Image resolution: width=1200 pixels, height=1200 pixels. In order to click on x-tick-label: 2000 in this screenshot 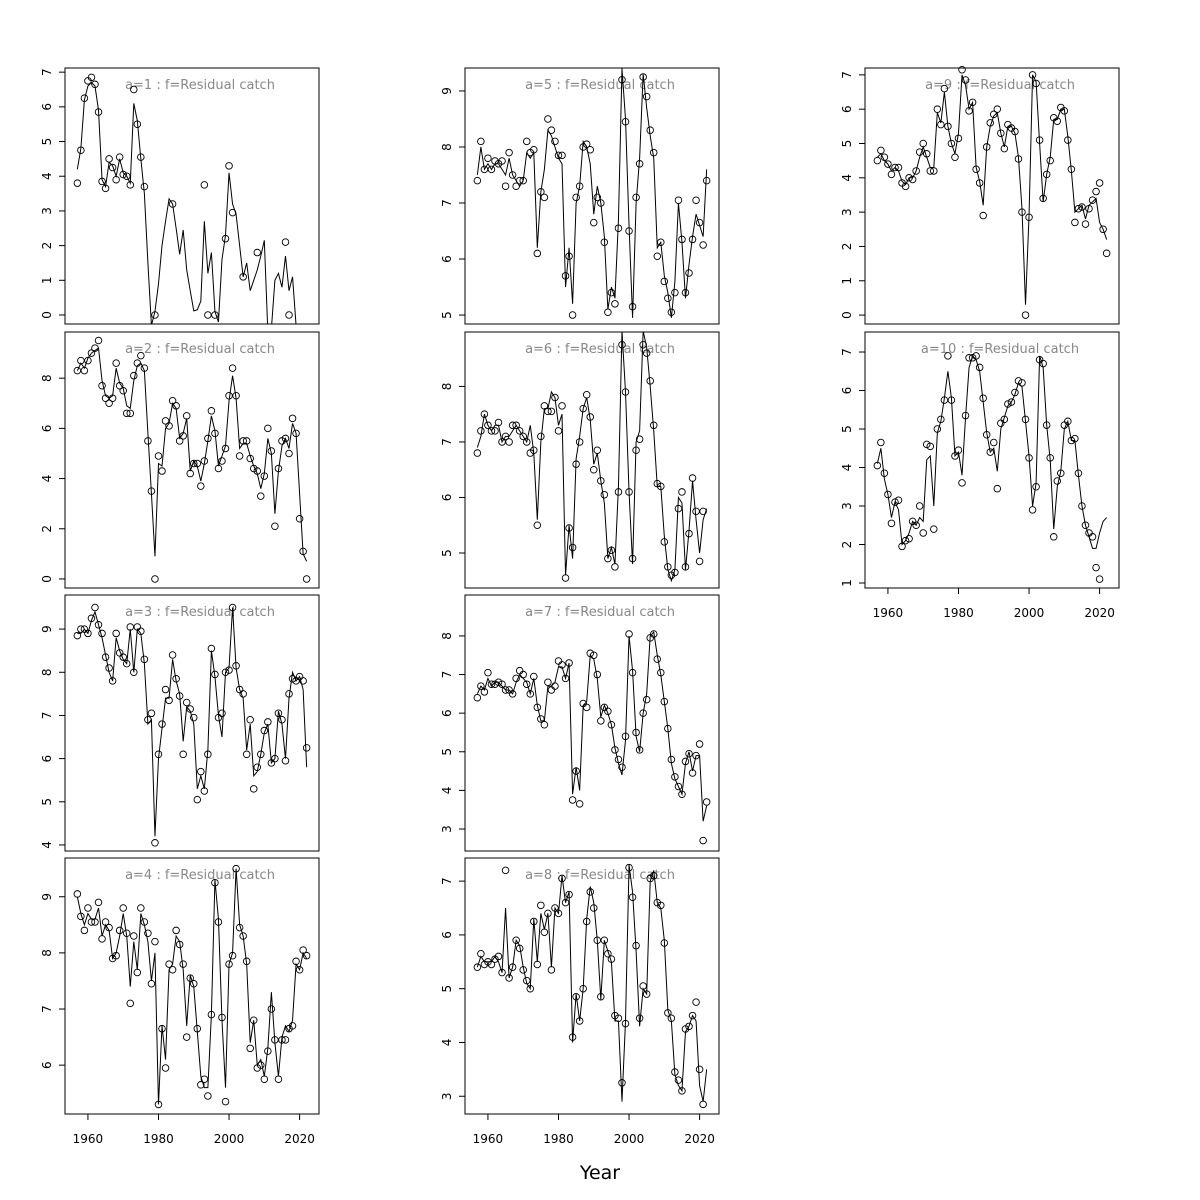, I will do `click(229, 1139)`.